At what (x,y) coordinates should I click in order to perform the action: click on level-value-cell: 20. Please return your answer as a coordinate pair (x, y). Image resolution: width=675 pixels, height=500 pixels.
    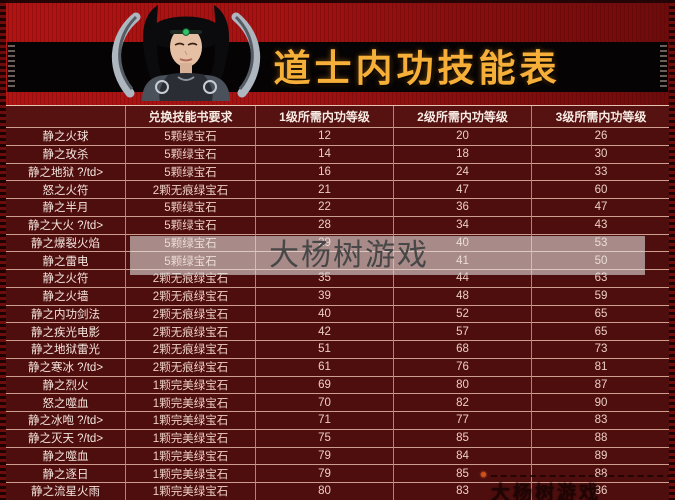
    Looking at the image, I should click on (463, 137).